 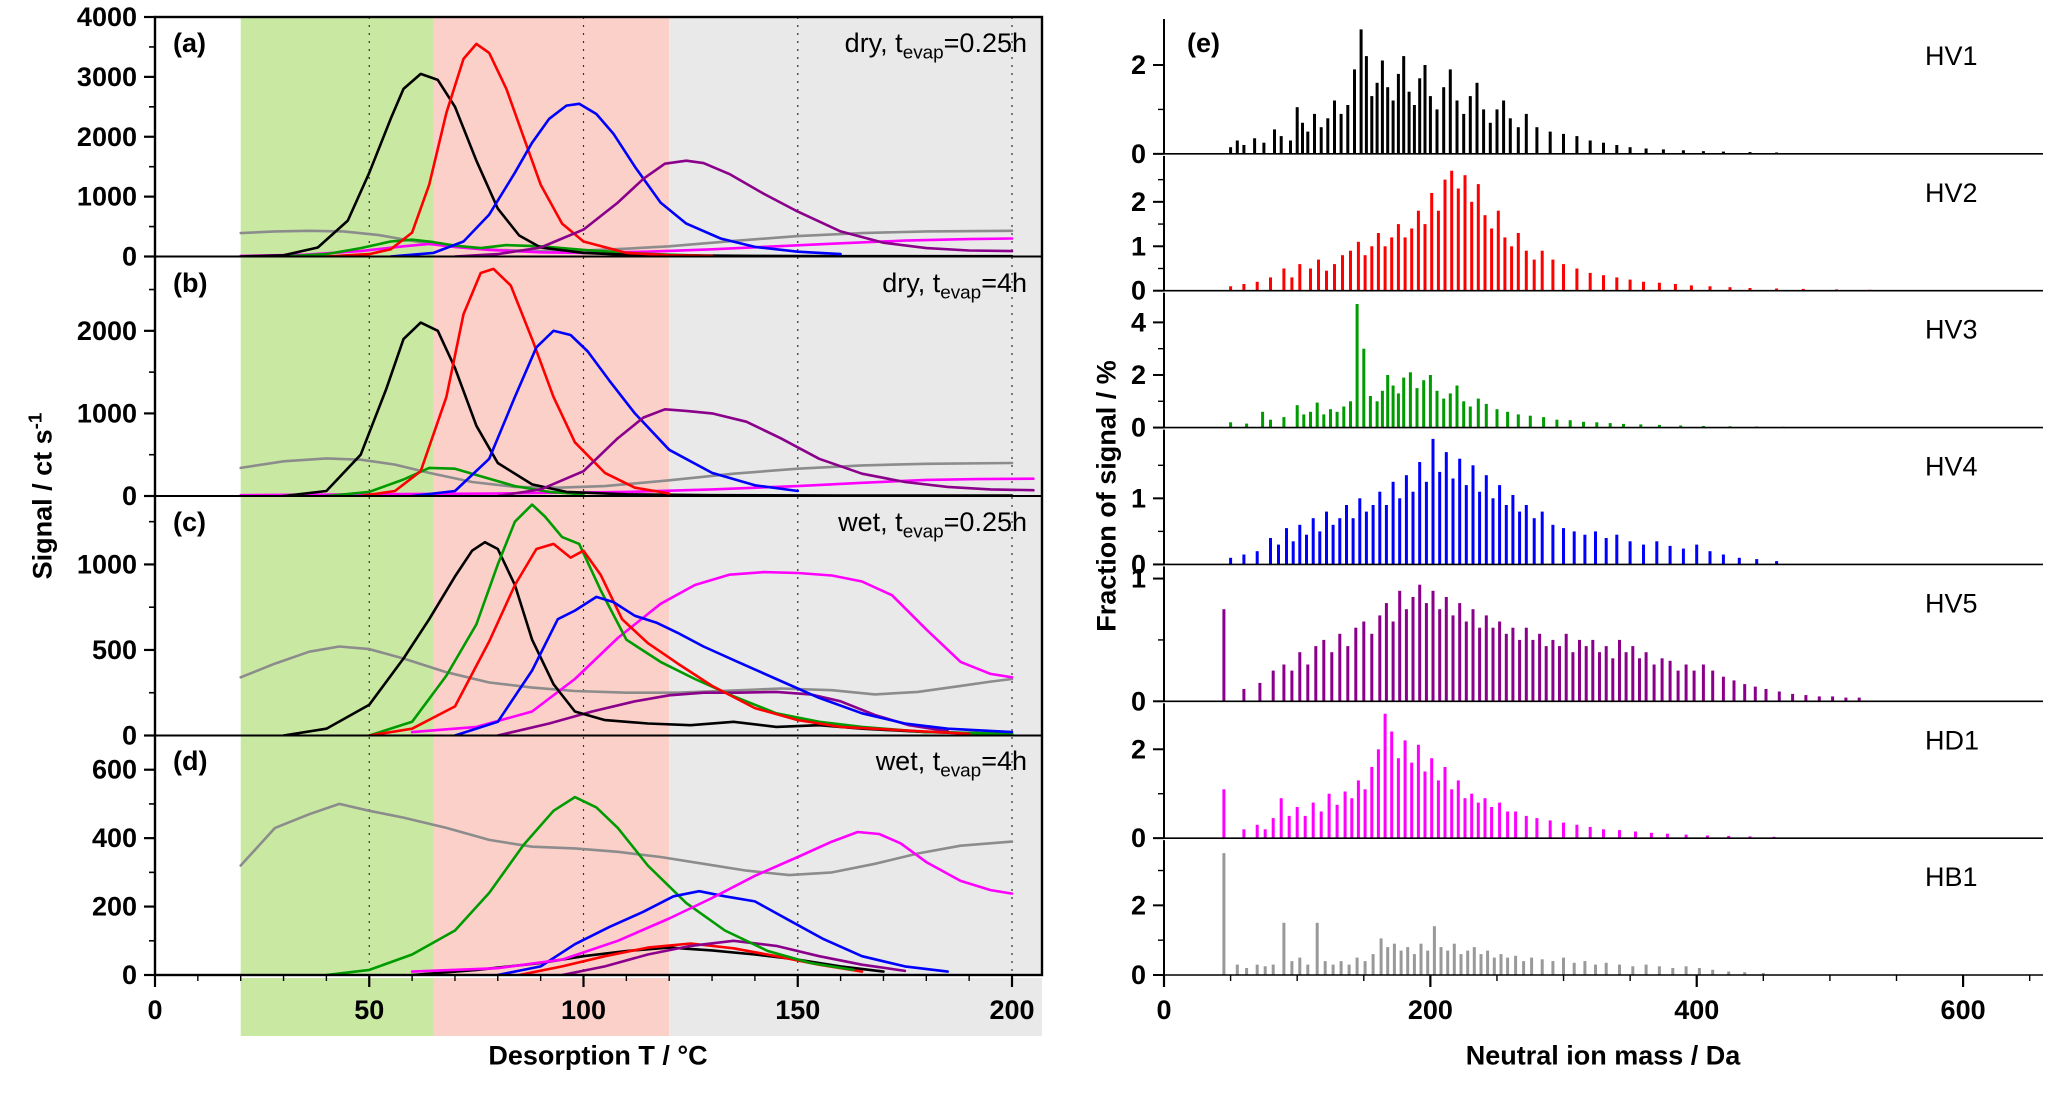 I want to click on y-tick-label: 400, so click(x=114, y=838).